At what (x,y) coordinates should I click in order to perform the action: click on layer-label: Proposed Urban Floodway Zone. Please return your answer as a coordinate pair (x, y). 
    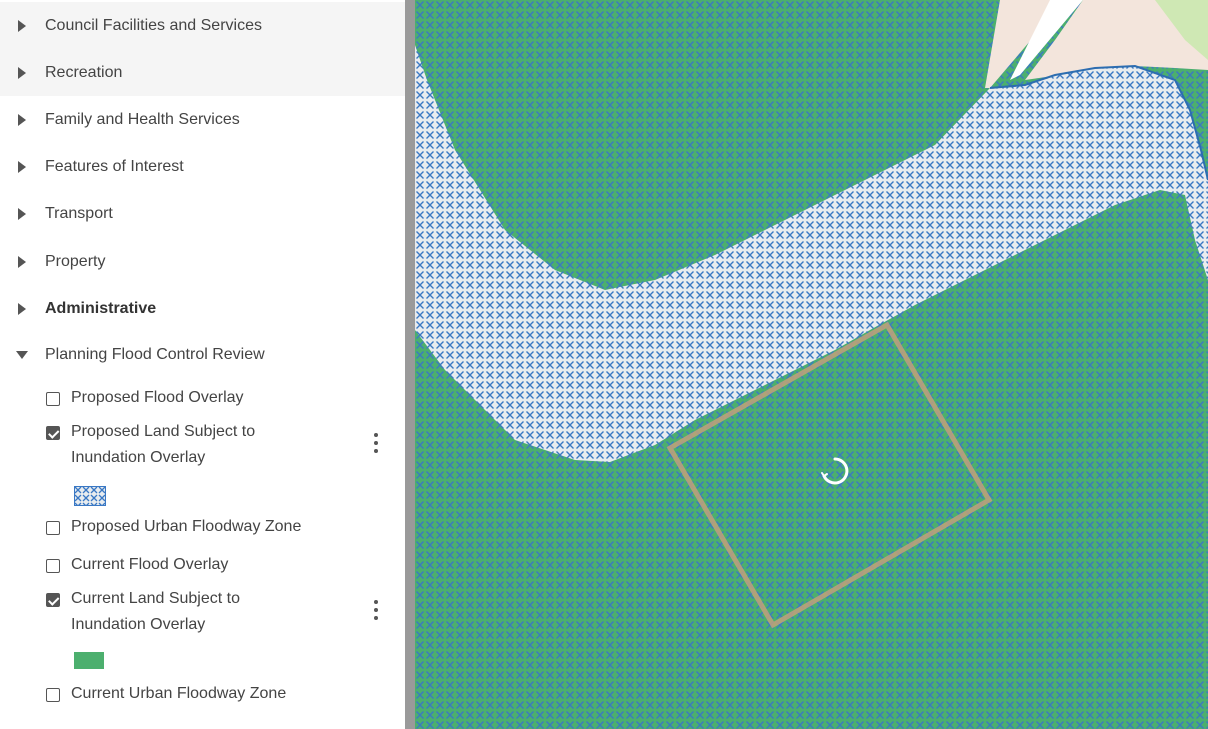
    Looking at the image, I should click on (186, 526).